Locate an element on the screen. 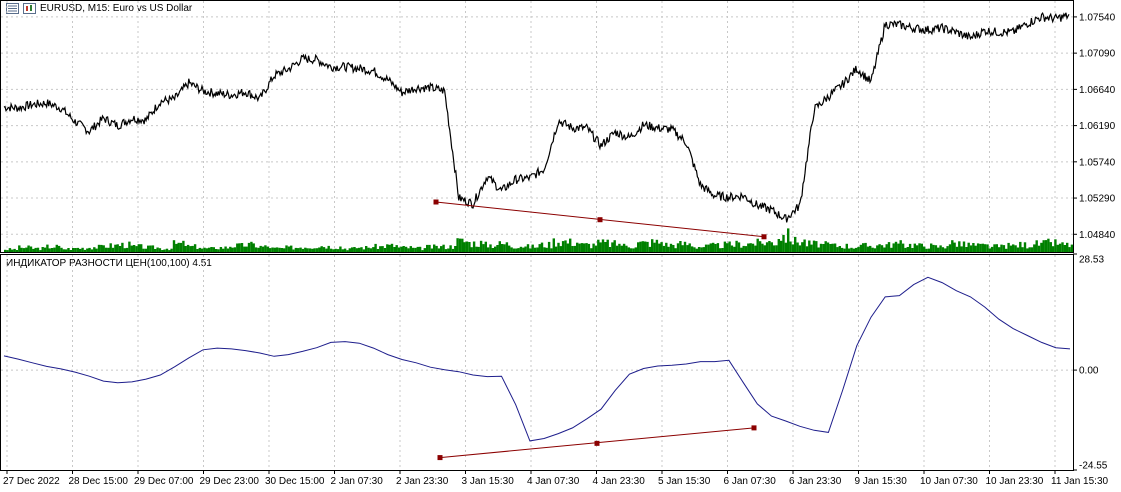  chart-list-icon is located at coordinates (12, 8).